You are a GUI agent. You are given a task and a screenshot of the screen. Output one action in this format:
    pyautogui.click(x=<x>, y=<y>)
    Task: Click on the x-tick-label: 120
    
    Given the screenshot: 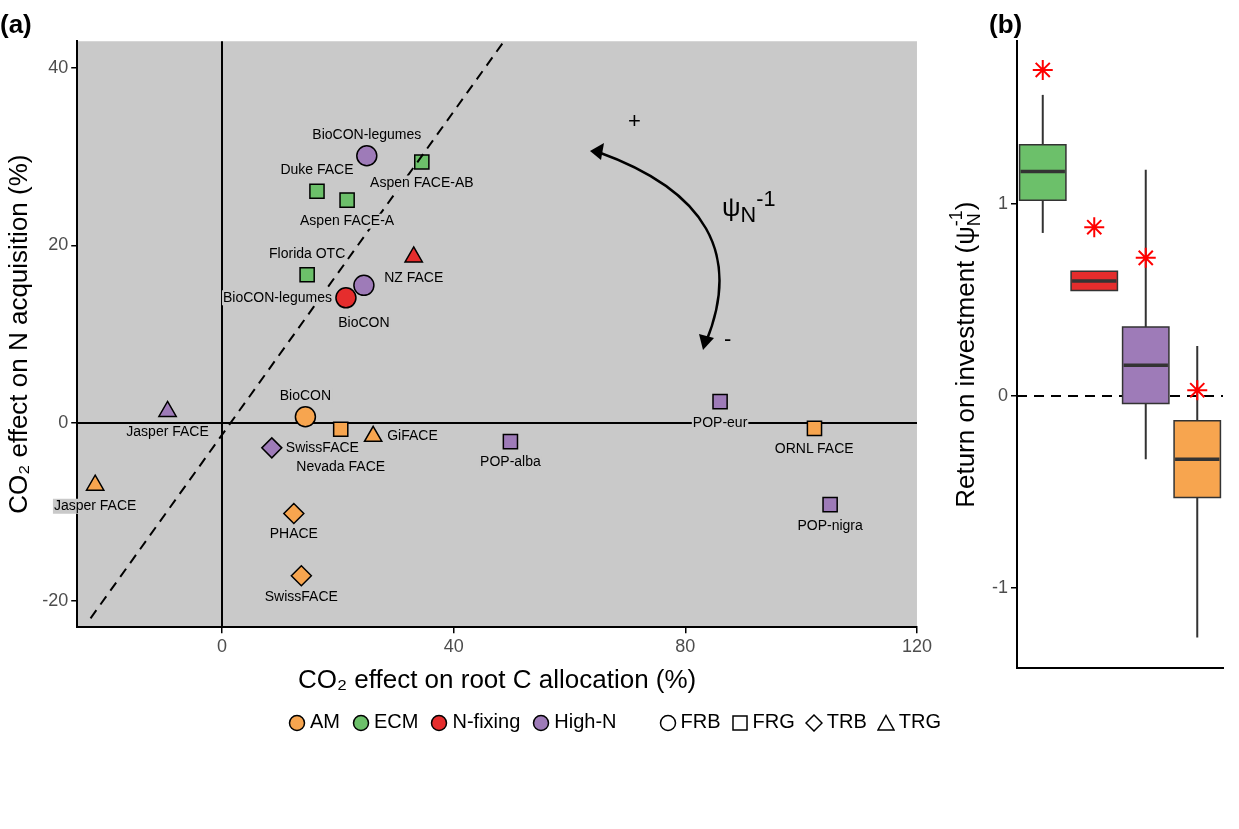 What is the action you would take?
    pyautogui.click(x=917, y=645)
    